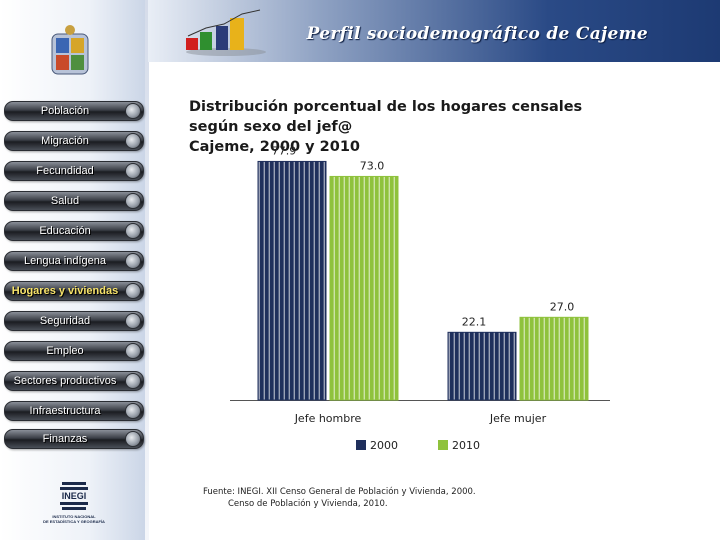  I want to click on data-label: 77.9, so click(284, 150).